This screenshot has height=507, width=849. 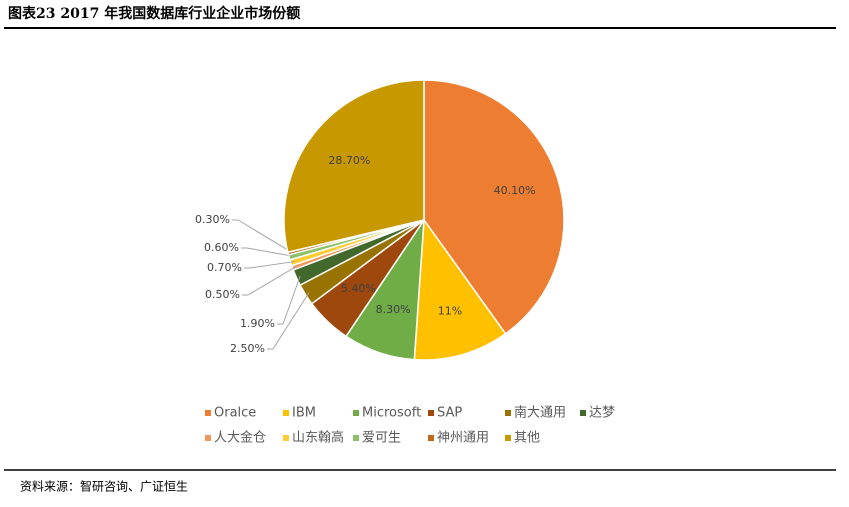 I want to click on legend-label: 神州通用, so click(x=463, y=438).